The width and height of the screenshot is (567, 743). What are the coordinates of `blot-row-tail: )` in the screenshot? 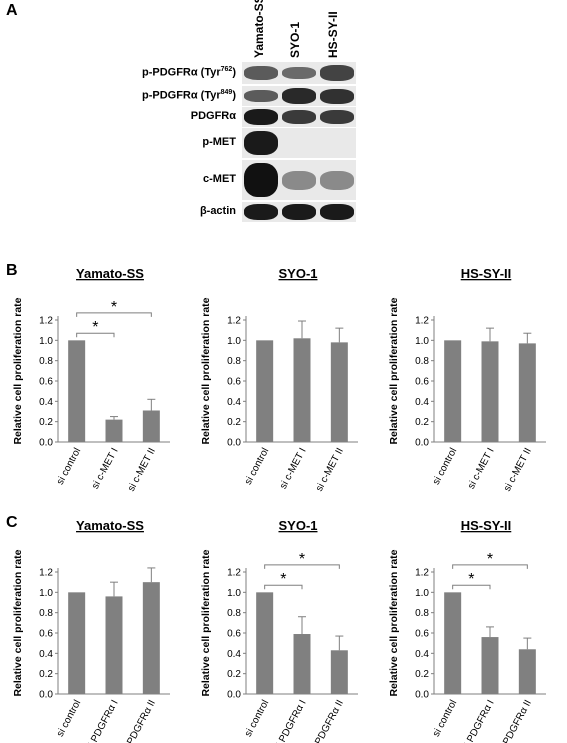 It's located at (234, 72).